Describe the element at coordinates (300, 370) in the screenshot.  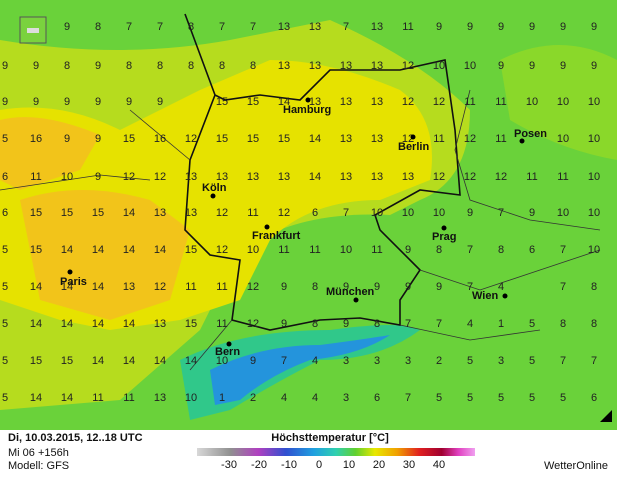
I see `cold-field` at that location.